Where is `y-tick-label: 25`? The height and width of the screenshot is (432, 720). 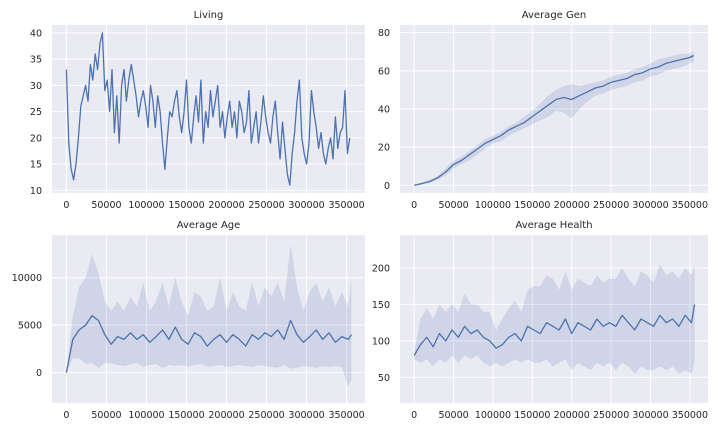
y-tick-label: 25 is located at coordinates (36, 112).